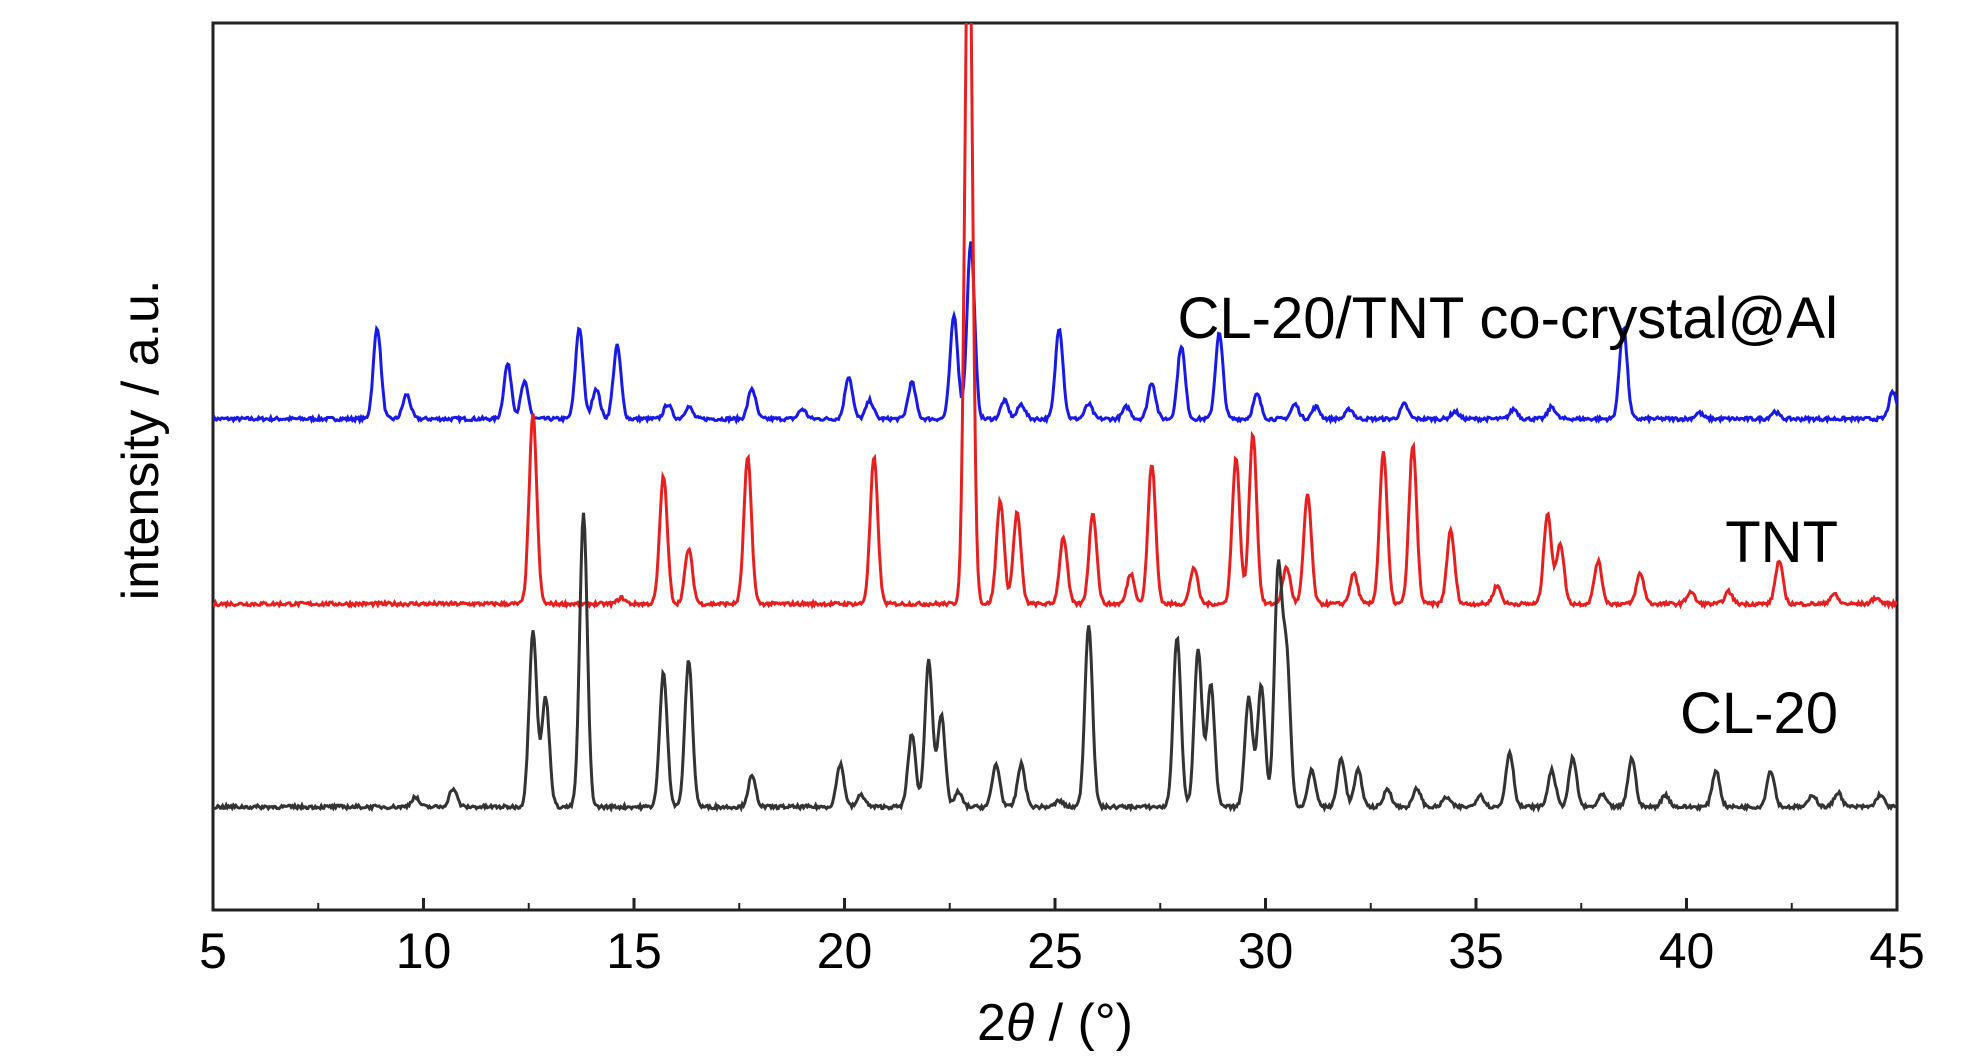  Describe the element at coordinates (1508, 516) in the screenshot. I see `series-labels: CL-20/TNT co-crystal@Al TNT CL-20` at that location.